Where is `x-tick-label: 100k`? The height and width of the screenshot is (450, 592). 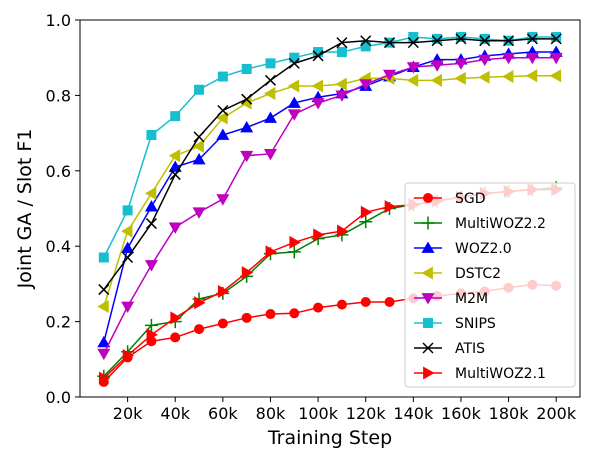 x-tick-label: 100k is located at coordinates (318, 413).